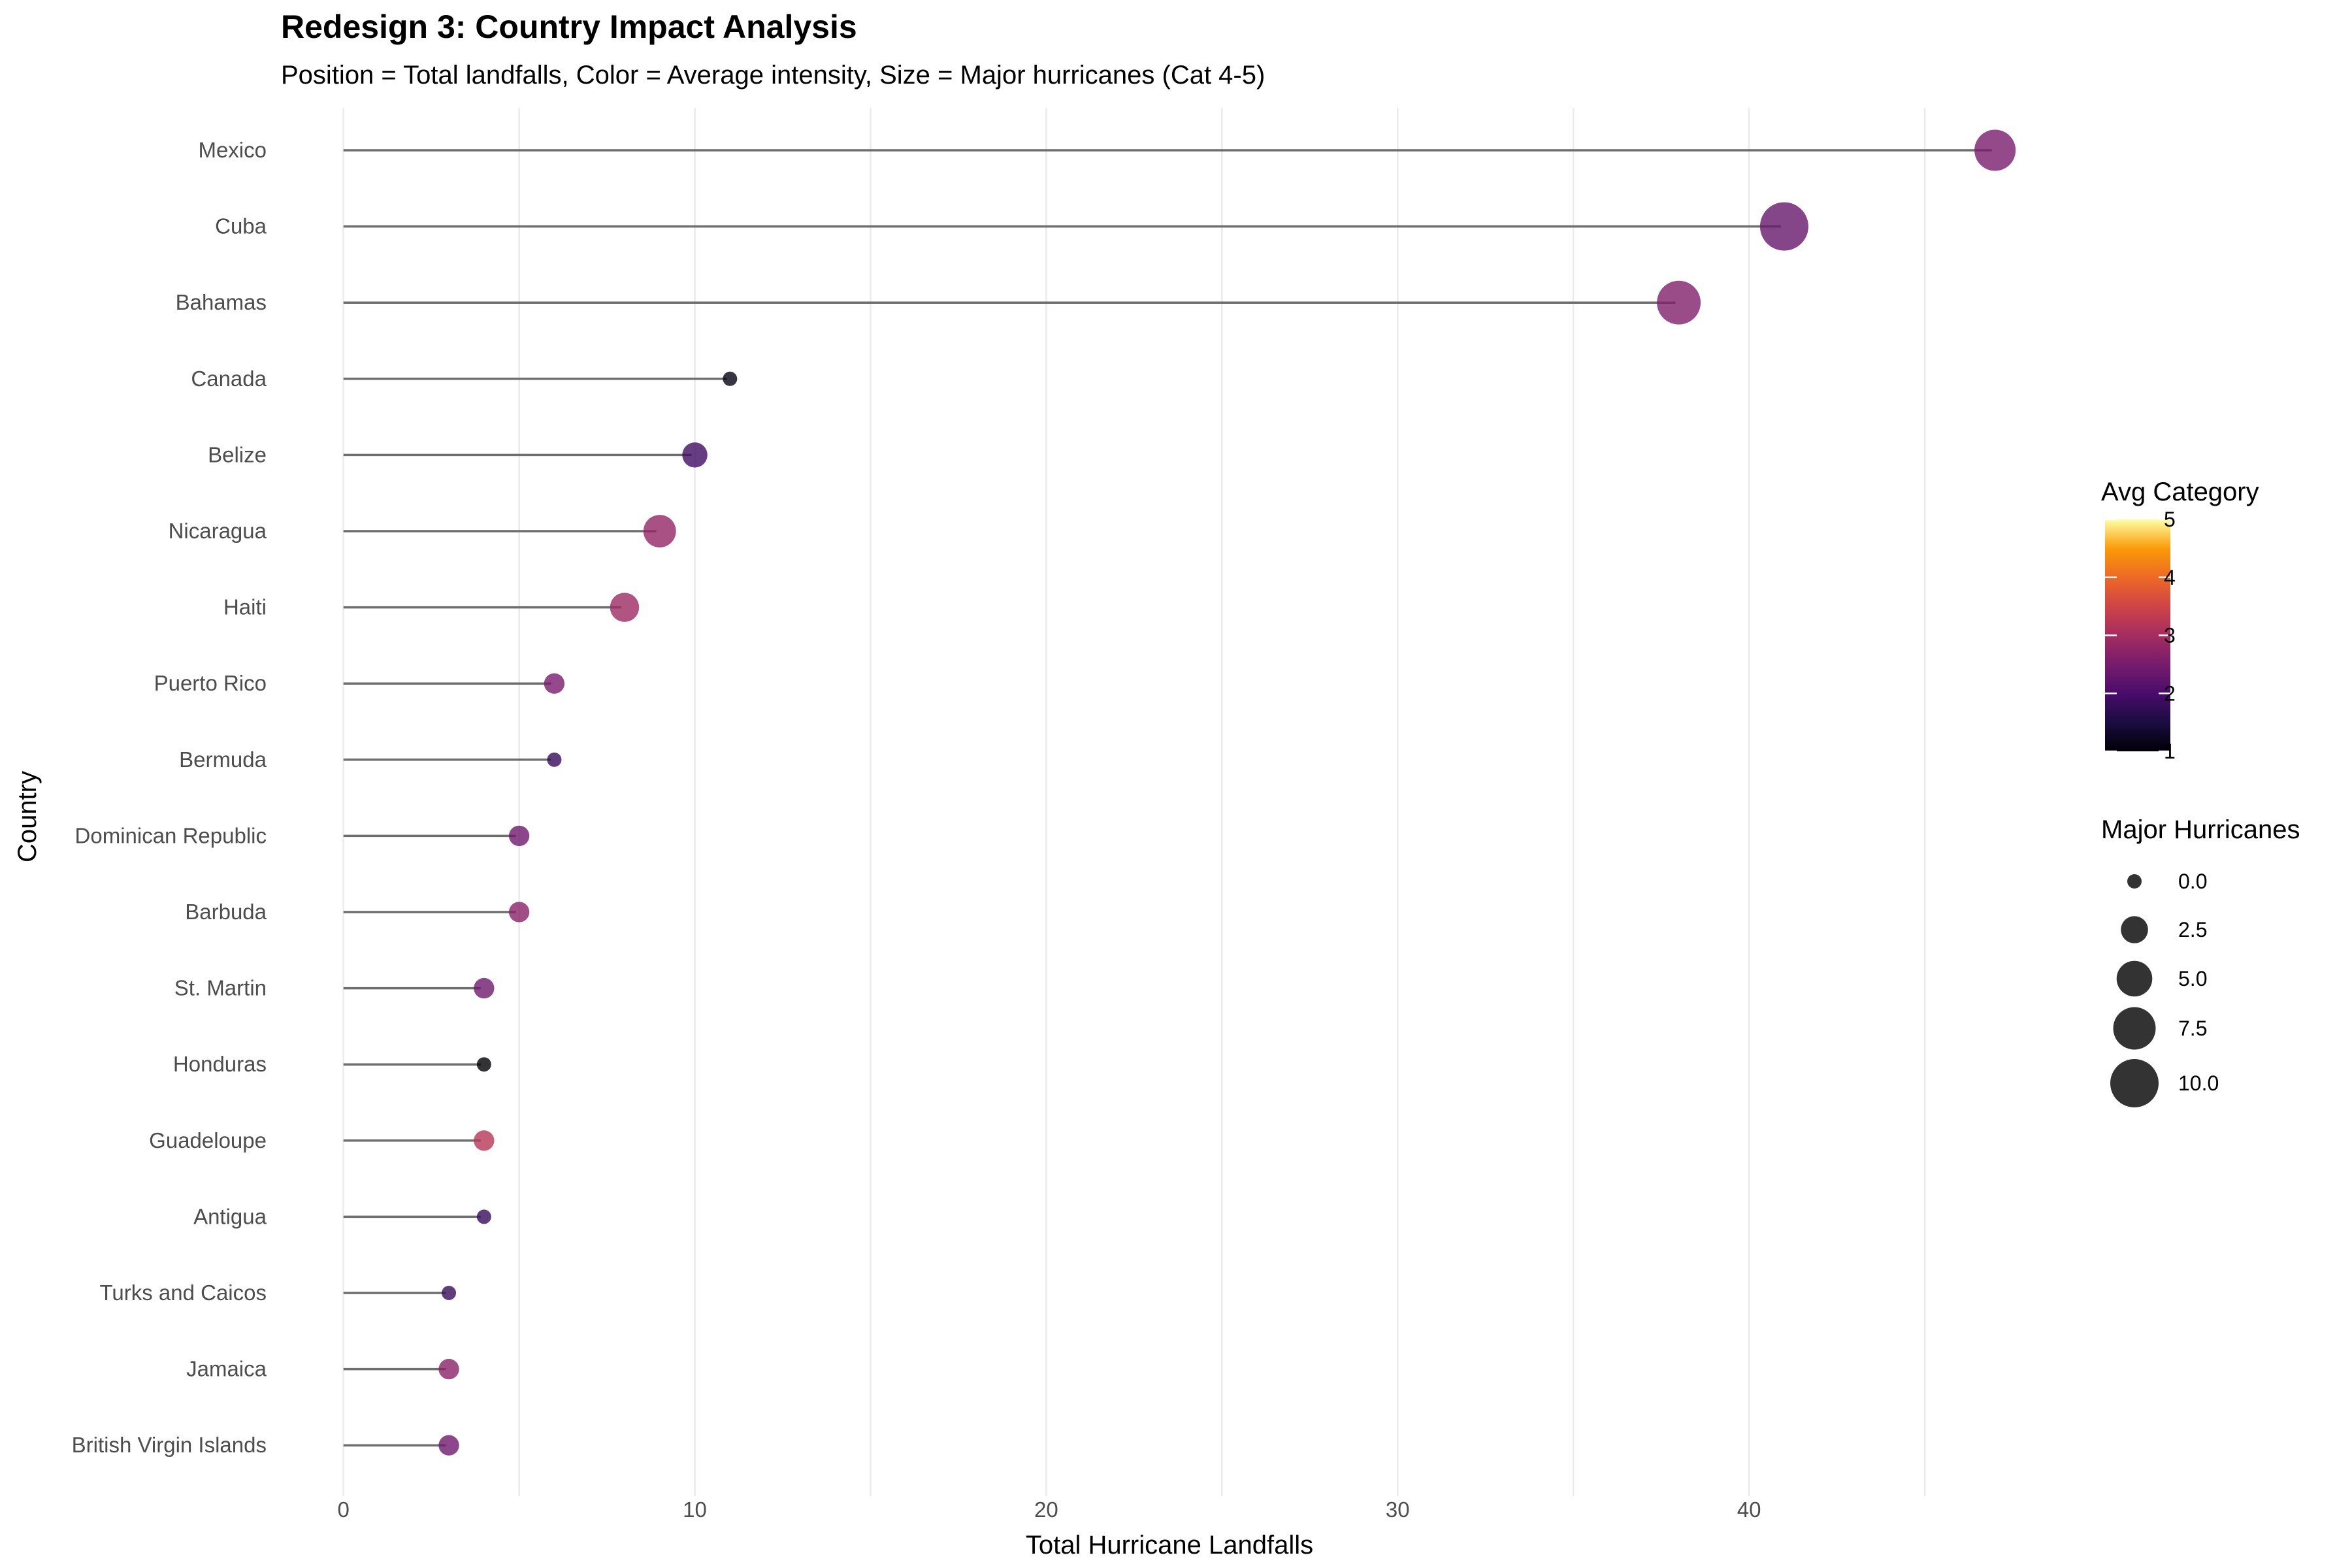  What do you see at coordinates (334, 988) in the screenshot?
I see `country-row: St. Martin` at bounding box center [334, 988].